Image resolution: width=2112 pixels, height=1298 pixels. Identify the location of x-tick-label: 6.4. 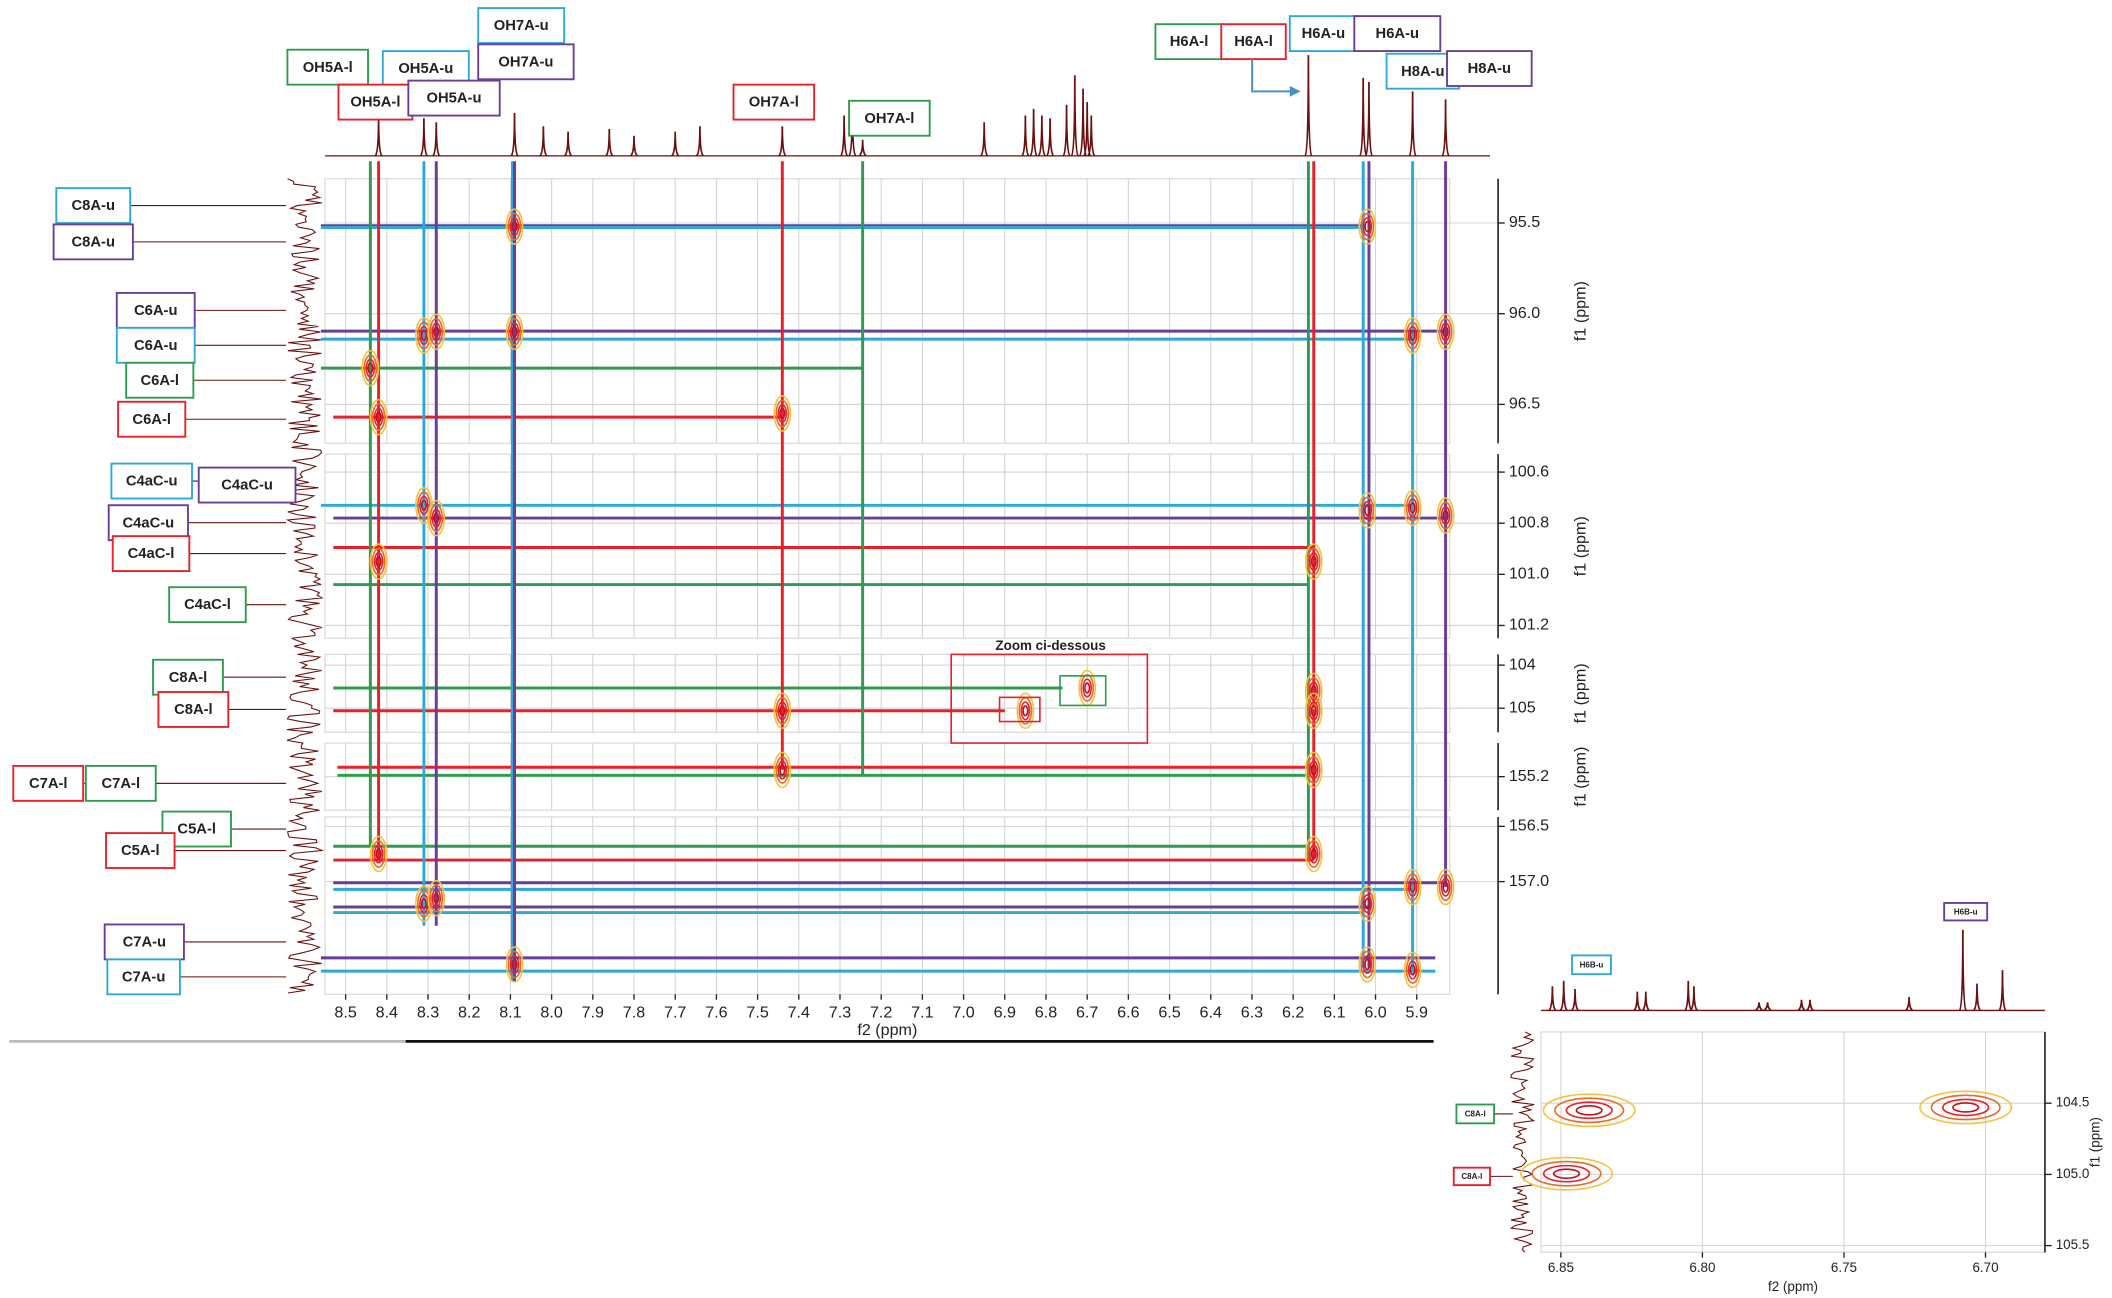
(1211, 1012).